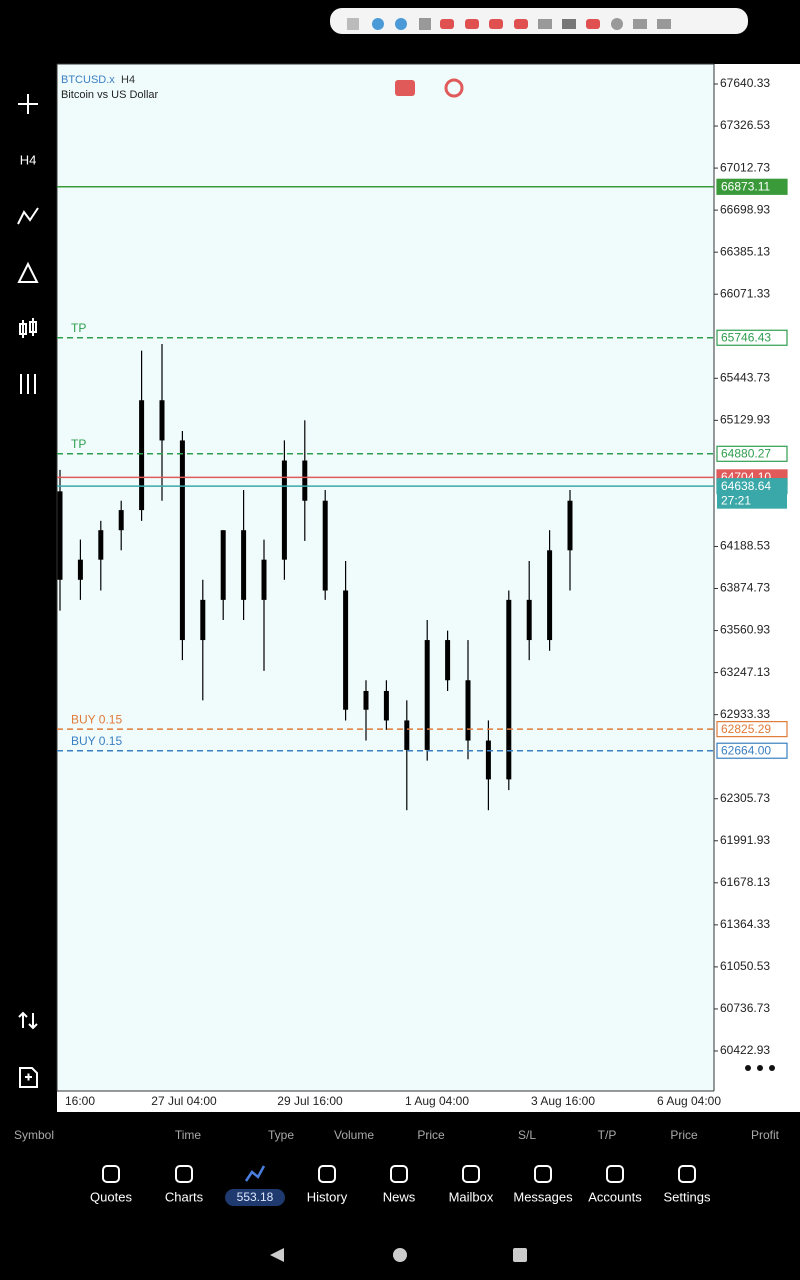  Describe the element at coordinates (28, 591) in the screenshot. I see `left-toolbar: H4` at that location.